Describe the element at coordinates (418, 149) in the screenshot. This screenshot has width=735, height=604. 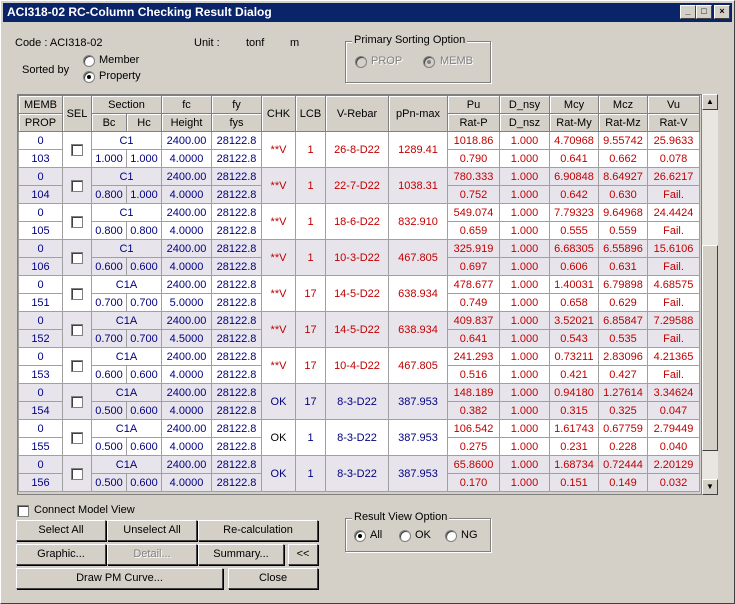
I see `ppn-cell: 1289.41` at that location.